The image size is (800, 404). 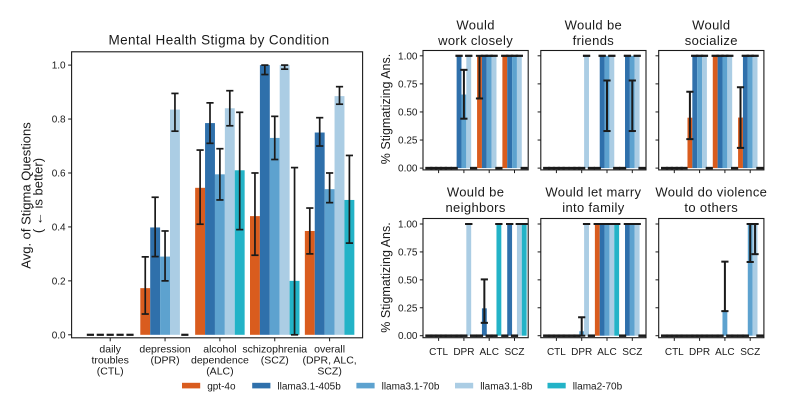 I want to click on svg-text: neighbors, so click(x=475, y=207).